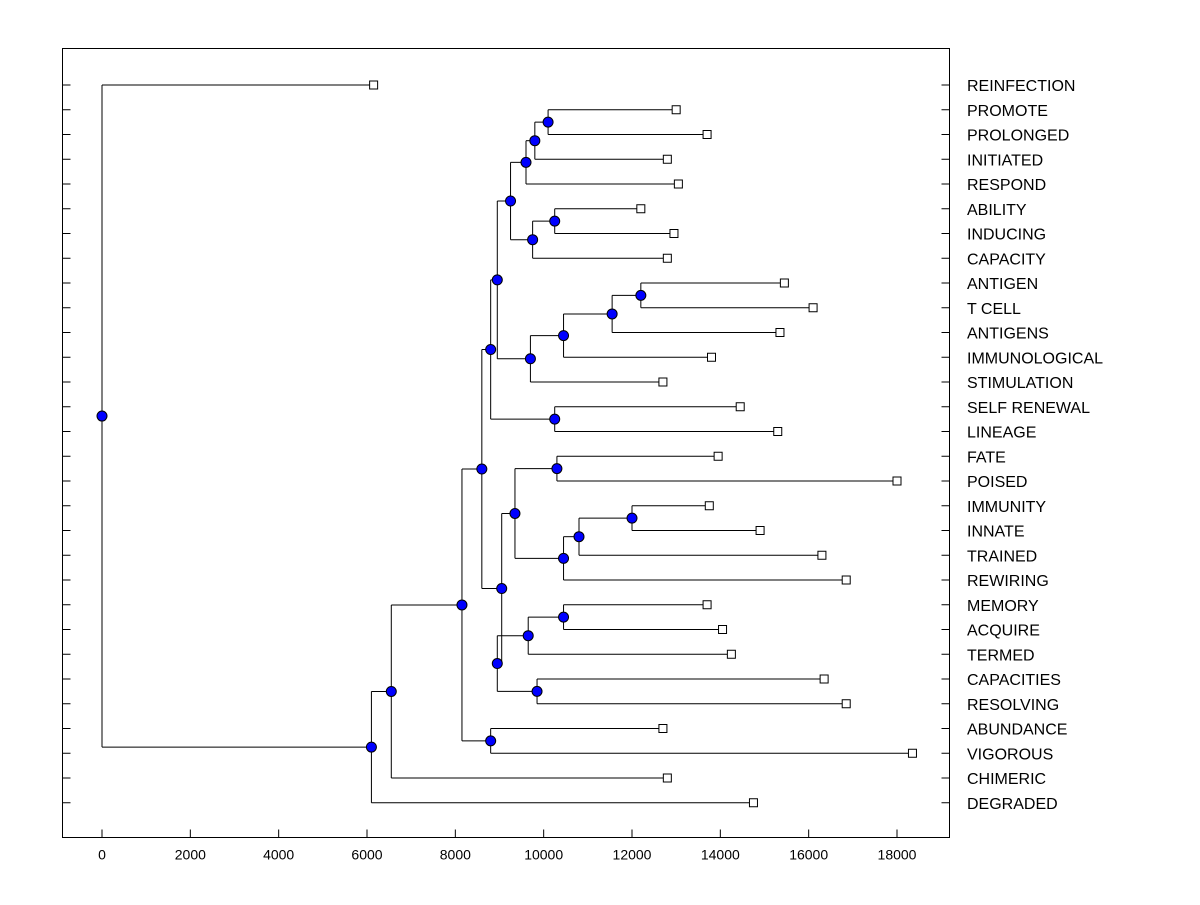  What do you see at coordinates (1002, 284) in the screenshot?
I see `leaf-label: ANTIGEN` at bounding box center [1002, 284].